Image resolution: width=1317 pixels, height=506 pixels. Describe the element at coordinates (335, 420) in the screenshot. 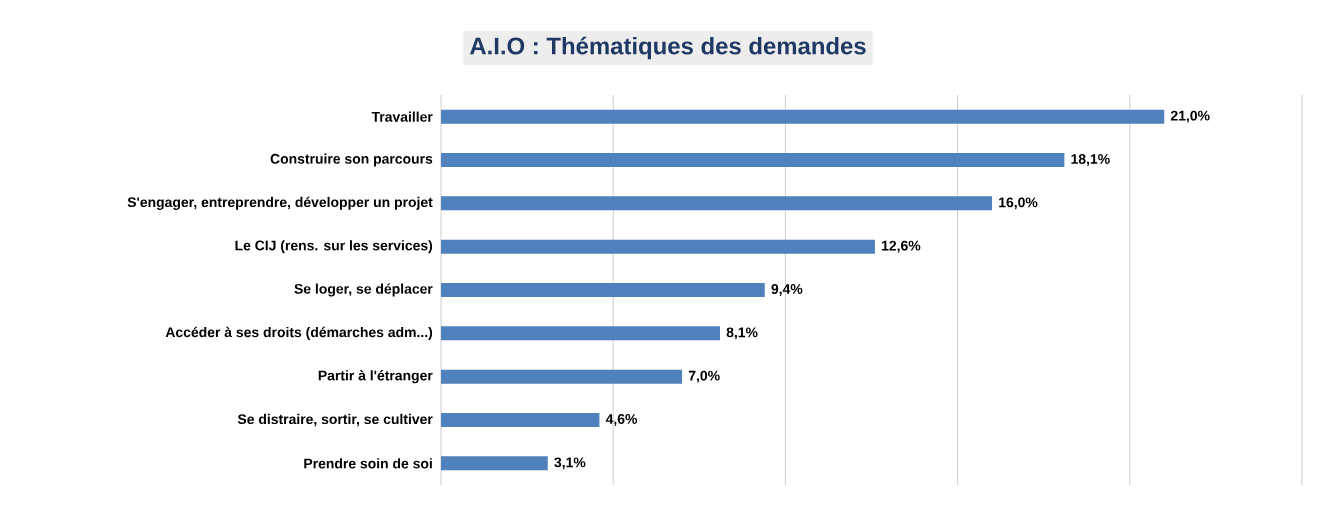

I see `y-tick-label: Se distraire, sortir, se cultiver` at that location.